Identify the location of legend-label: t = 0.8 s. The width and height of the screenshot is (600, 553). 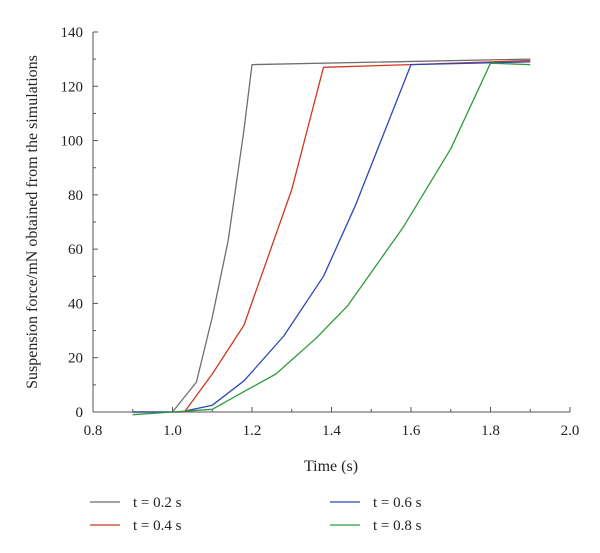
(397, 526).